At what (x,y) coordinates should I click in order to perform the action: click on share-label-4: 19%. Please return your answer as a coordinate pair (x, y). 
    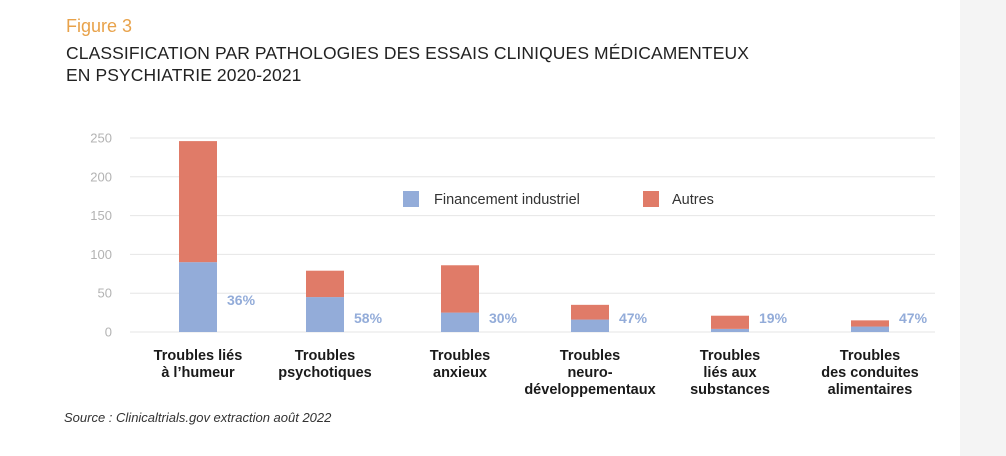
    Looking at the image, I should click on (773, 318).